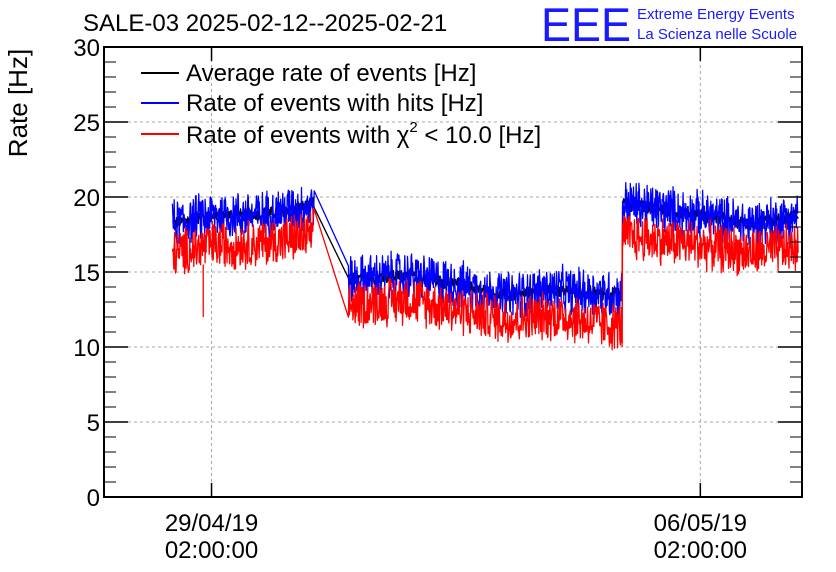 The height and width of the screenshot is (572, 836). Describe the element at coordinates (334, 103) in the screenshot. I see `legend-label-hits: Rate of events with hits [Hz]` at that location.